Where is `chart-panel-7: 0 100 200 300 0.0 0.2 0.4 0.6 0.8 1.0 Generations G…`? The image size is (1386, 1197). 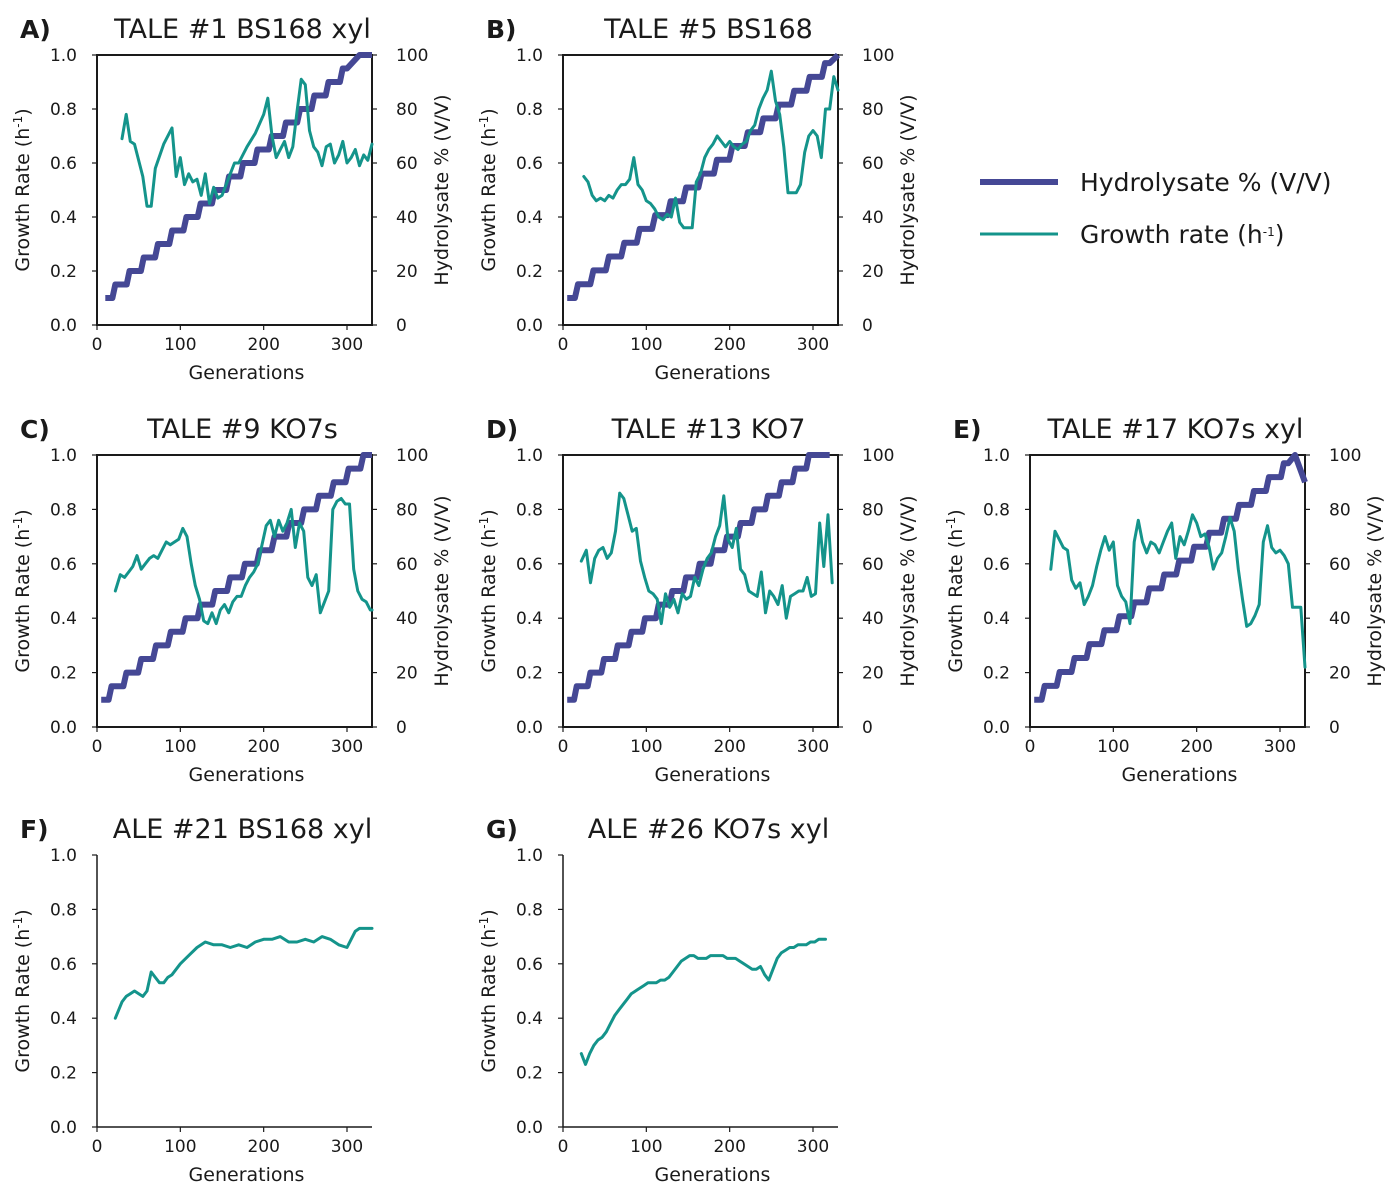
chart-panel-7: 0 100 200 300 0.0 0.2 0.4 0.6 0.8 1.0 Generations G… is located at coordinates (657, 1000).